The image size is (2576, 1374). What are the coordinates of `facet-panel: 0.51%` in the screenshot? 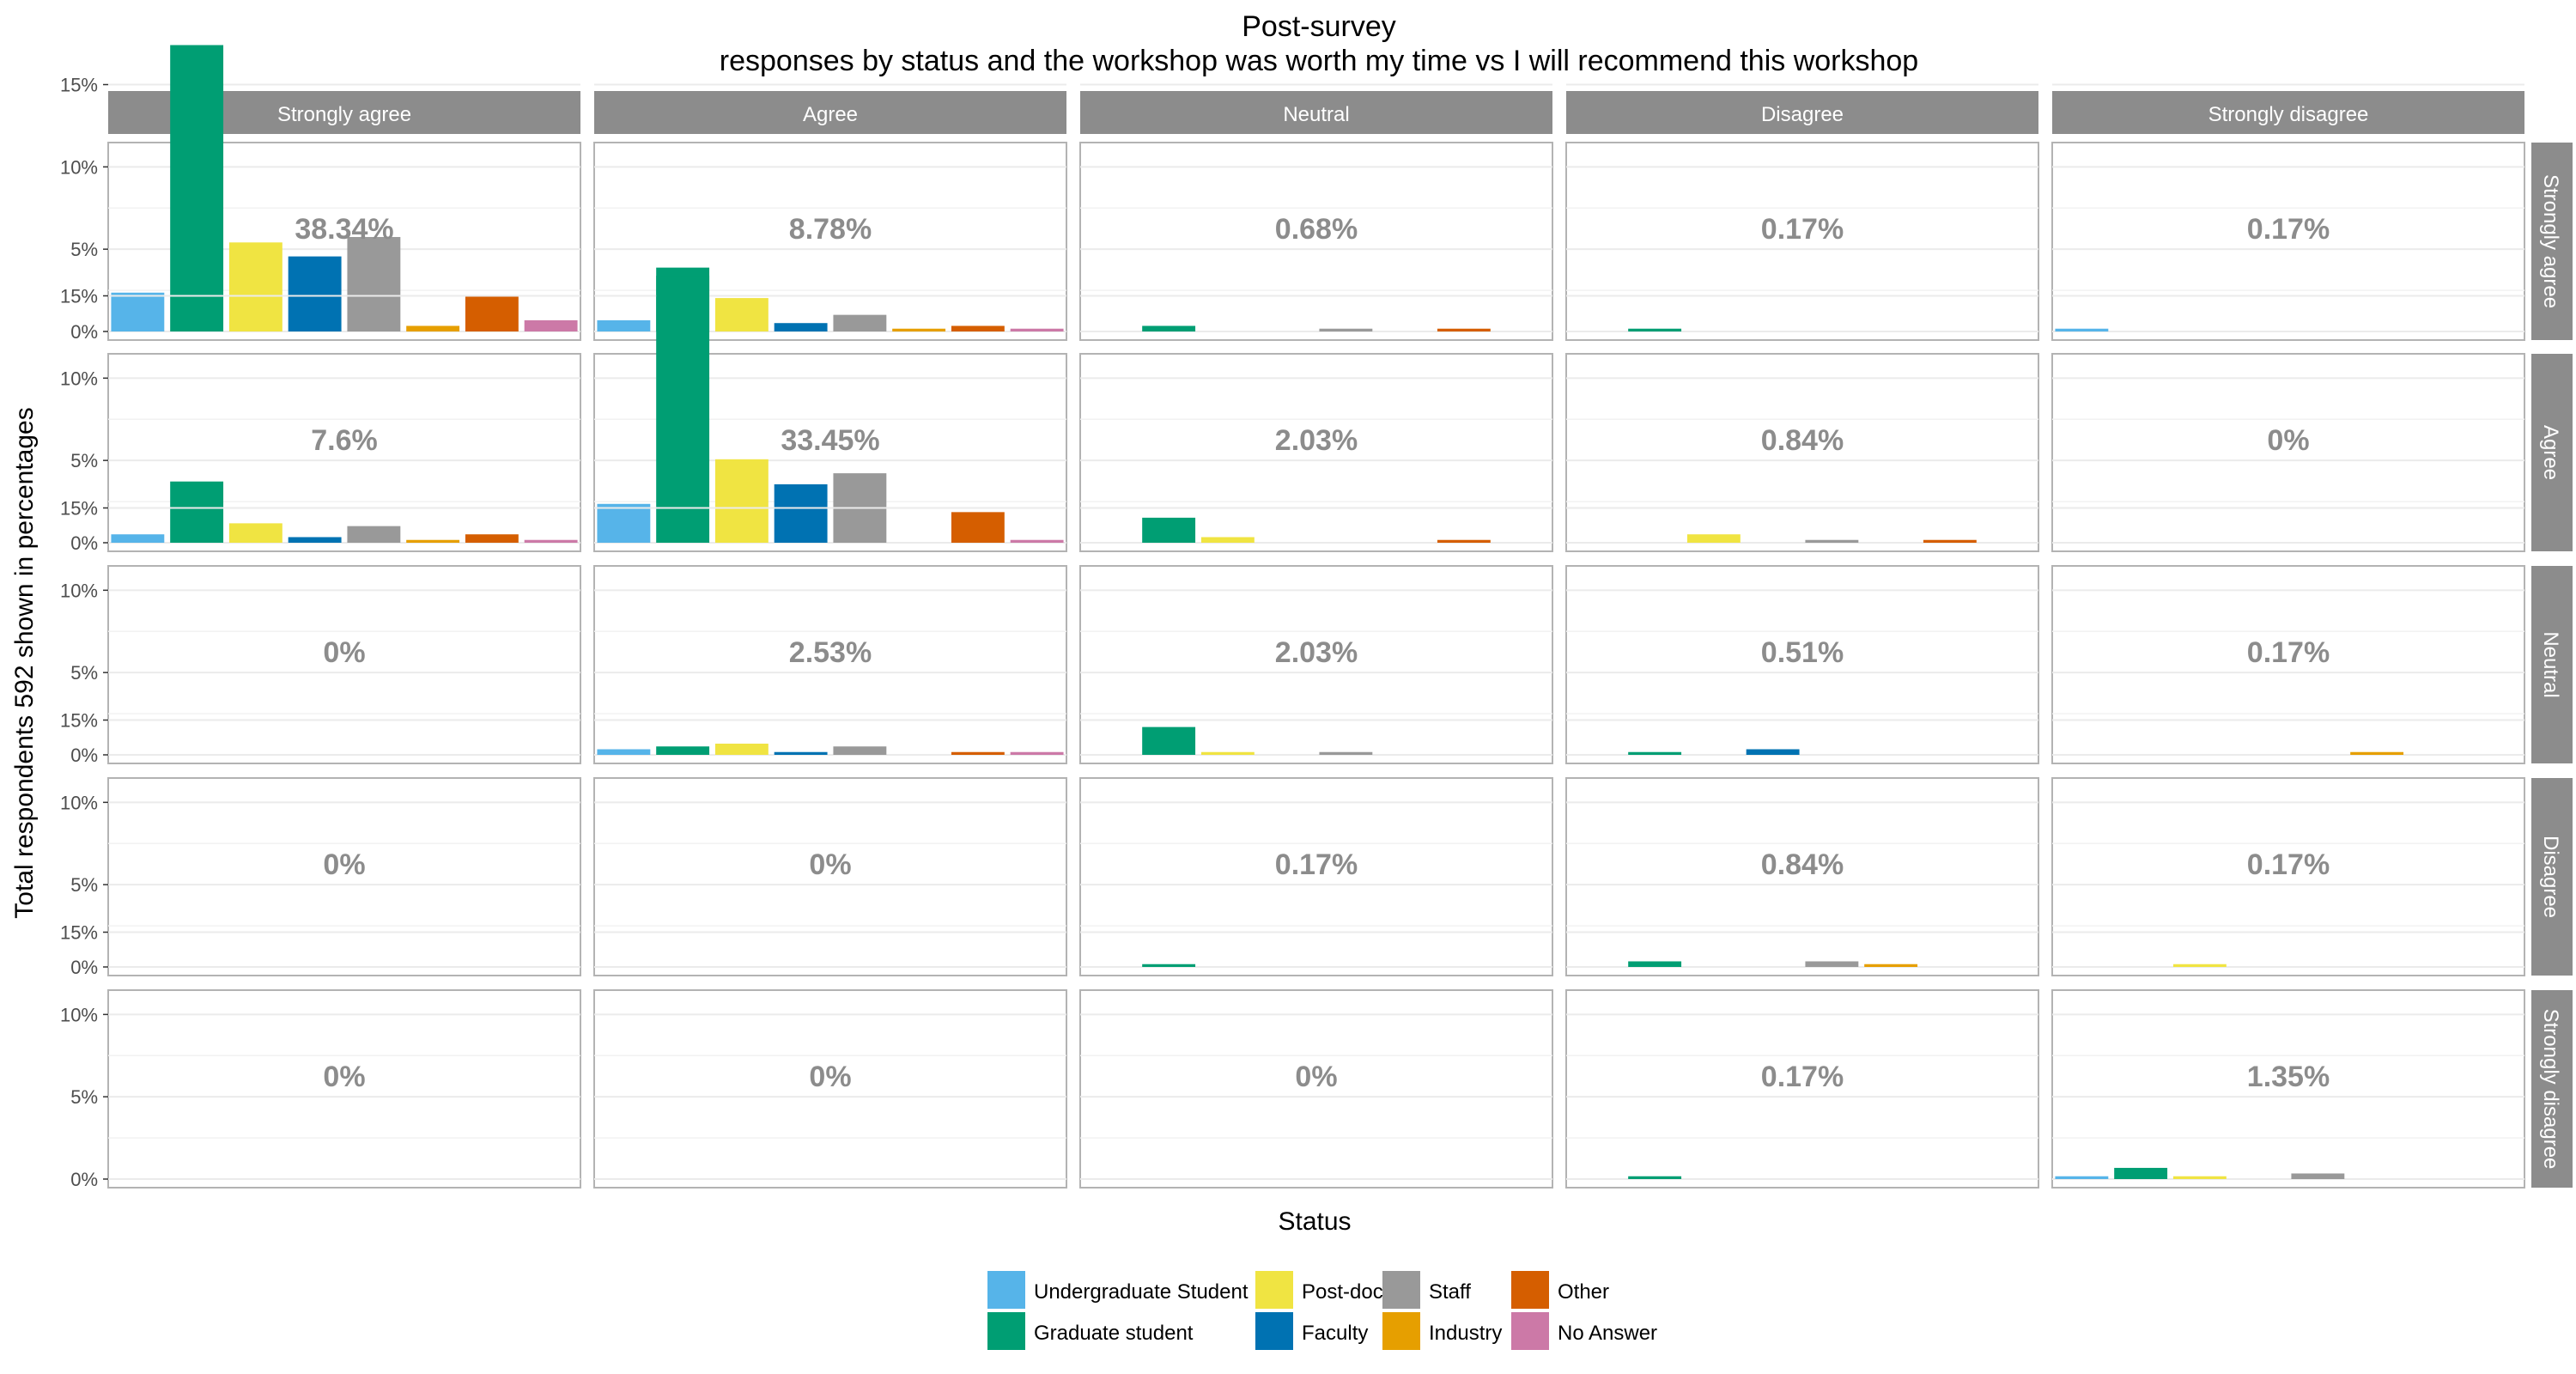 It's located at (1802, 635).